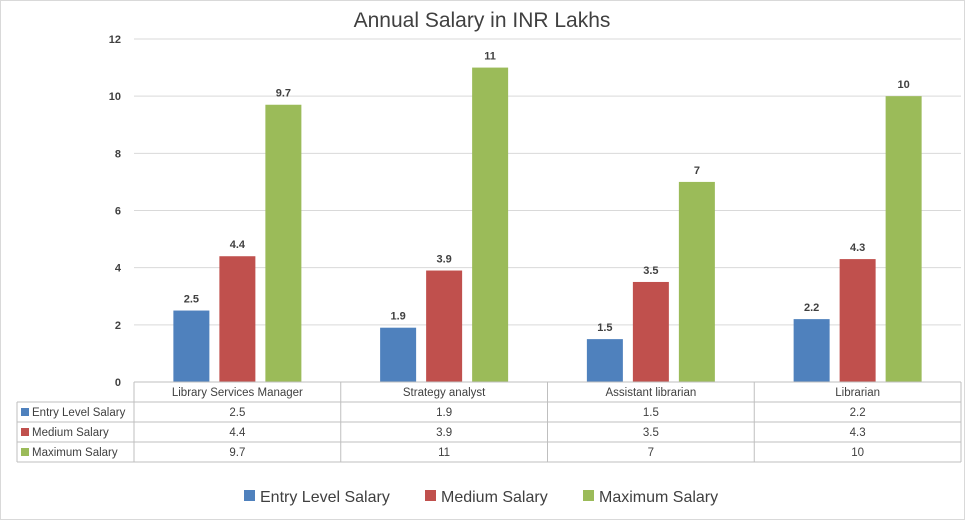  Describe the element at coordinates (238, 245) in the screenshot. I see `data-label: 4.4` at that location.